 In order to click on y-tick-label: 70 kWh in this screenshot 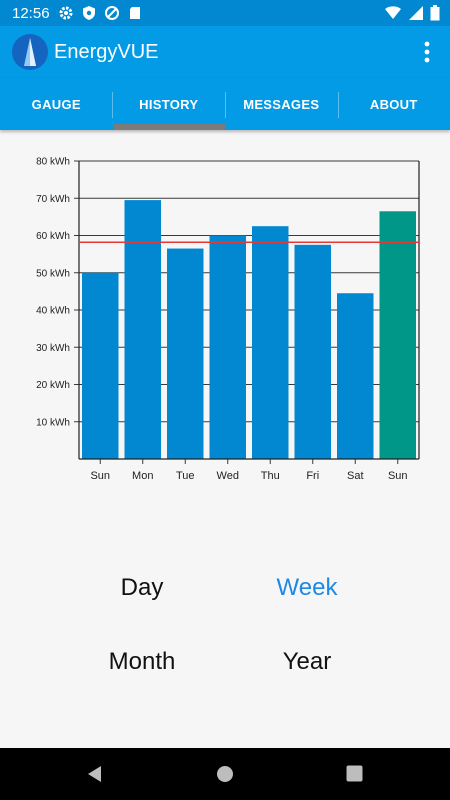, I will do `click(53, 199)`.